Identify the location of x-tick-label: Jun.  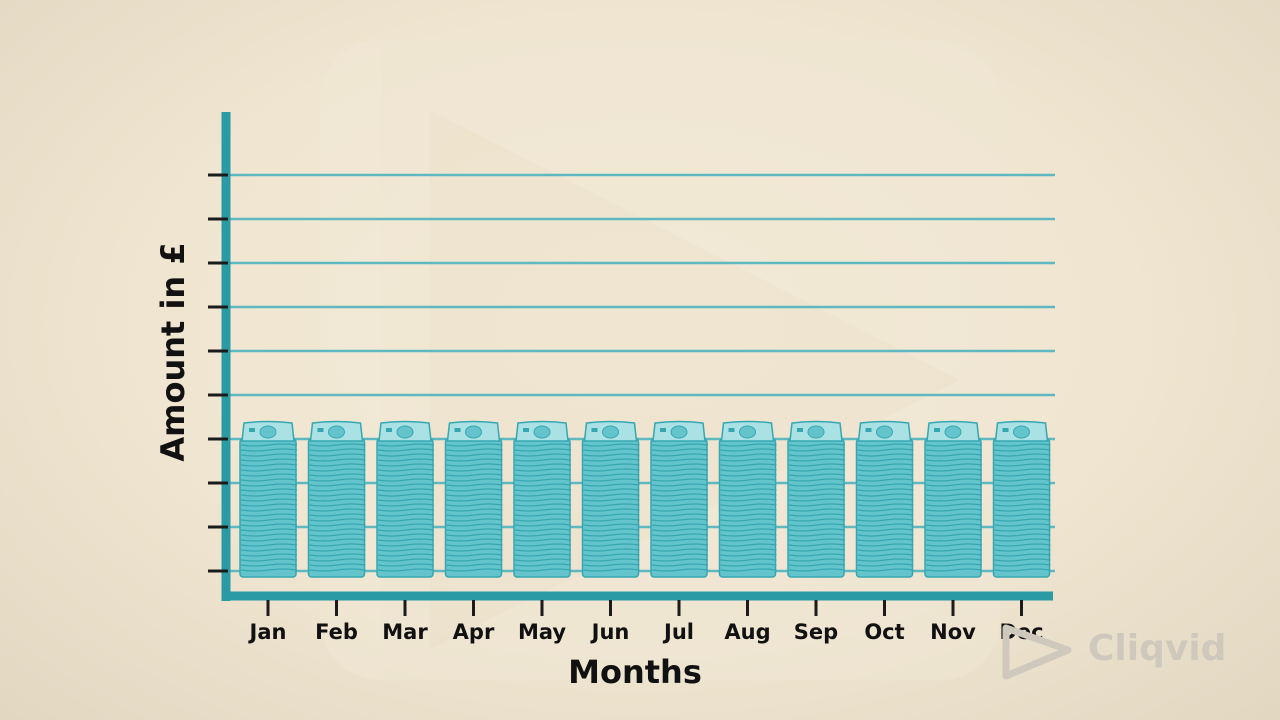
(610, 632).